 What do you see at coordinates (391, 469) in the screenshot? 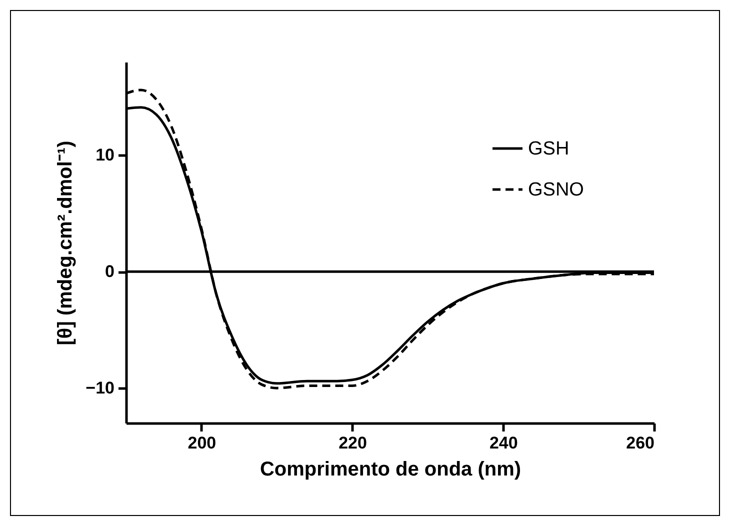
I see `x-axis-title: Comprimento de onda (nm)` at bounding box center [391, 469].